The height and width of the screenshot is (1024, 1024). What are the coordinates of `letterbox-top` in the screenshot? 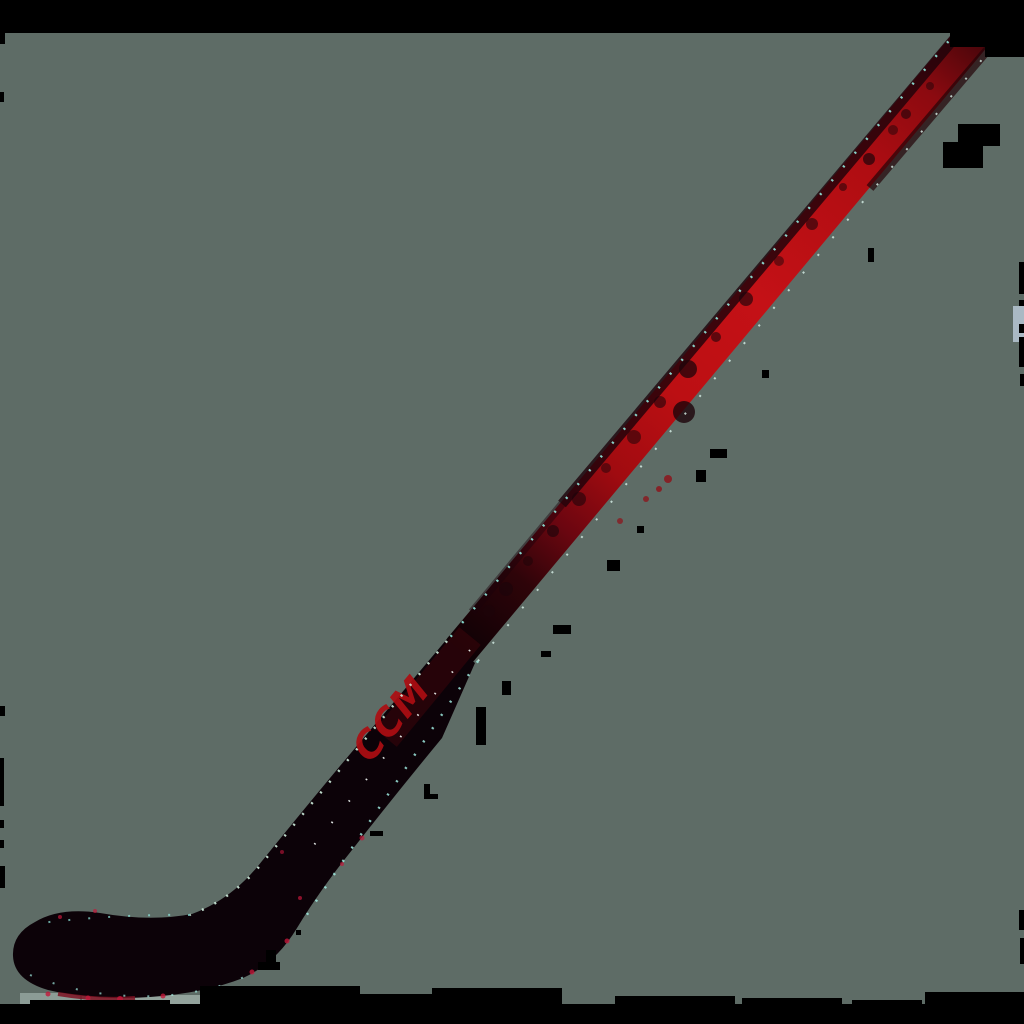 It's located at (512, 28).